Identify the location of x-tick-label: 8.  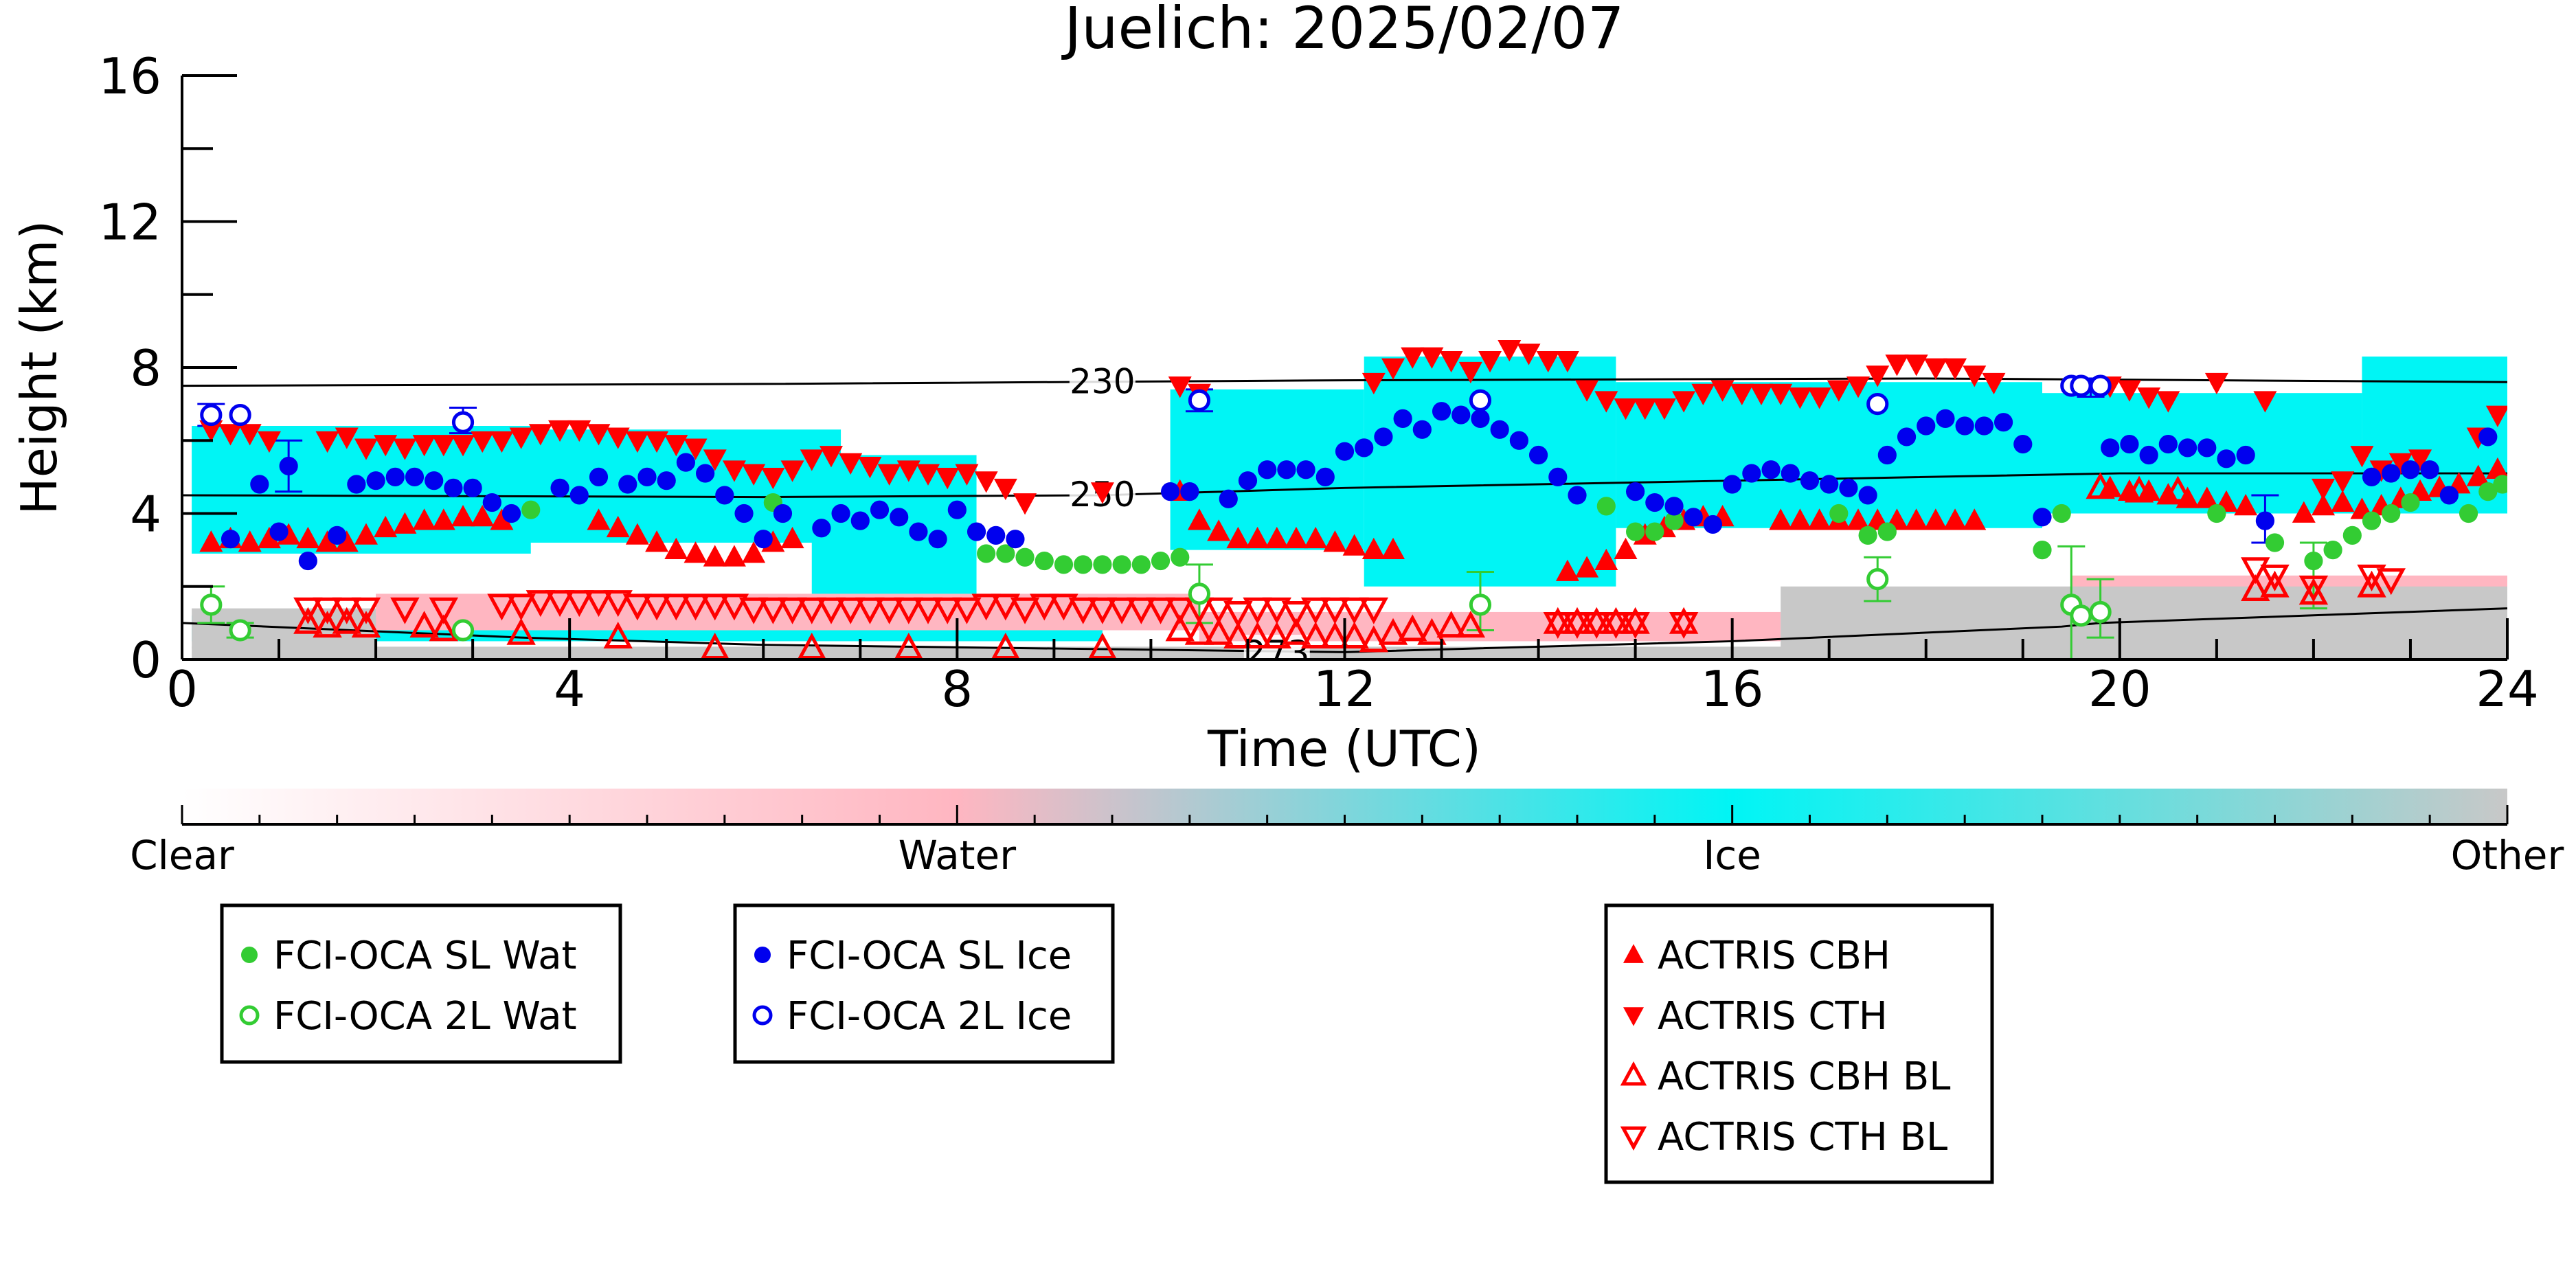
(957, 689).